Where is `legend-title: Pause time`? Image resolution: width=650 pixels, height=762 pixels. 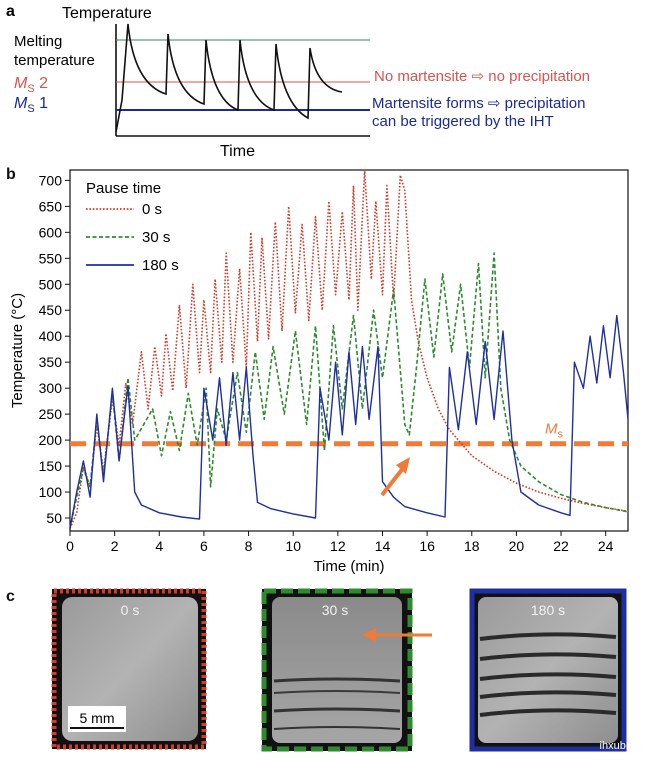 legend-title: Pause time is located at coordinates (123, 188).